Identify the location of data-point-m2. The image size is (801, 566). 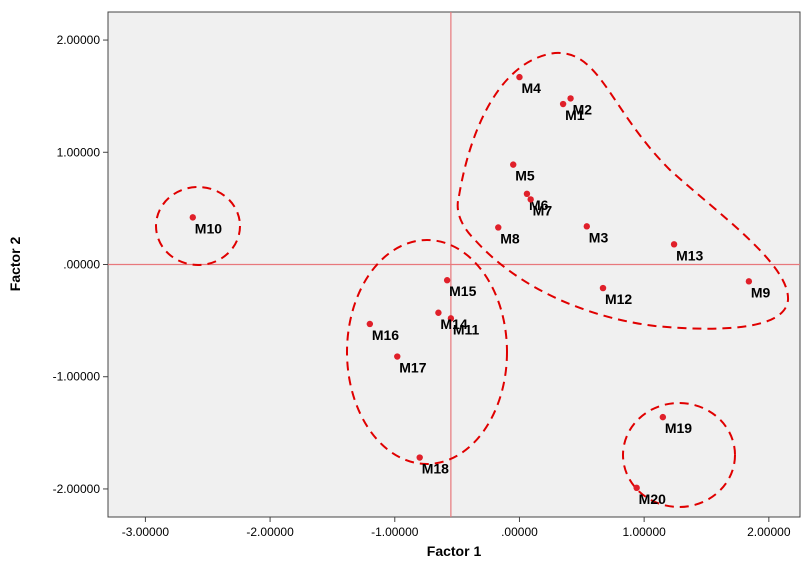
(570, 98).